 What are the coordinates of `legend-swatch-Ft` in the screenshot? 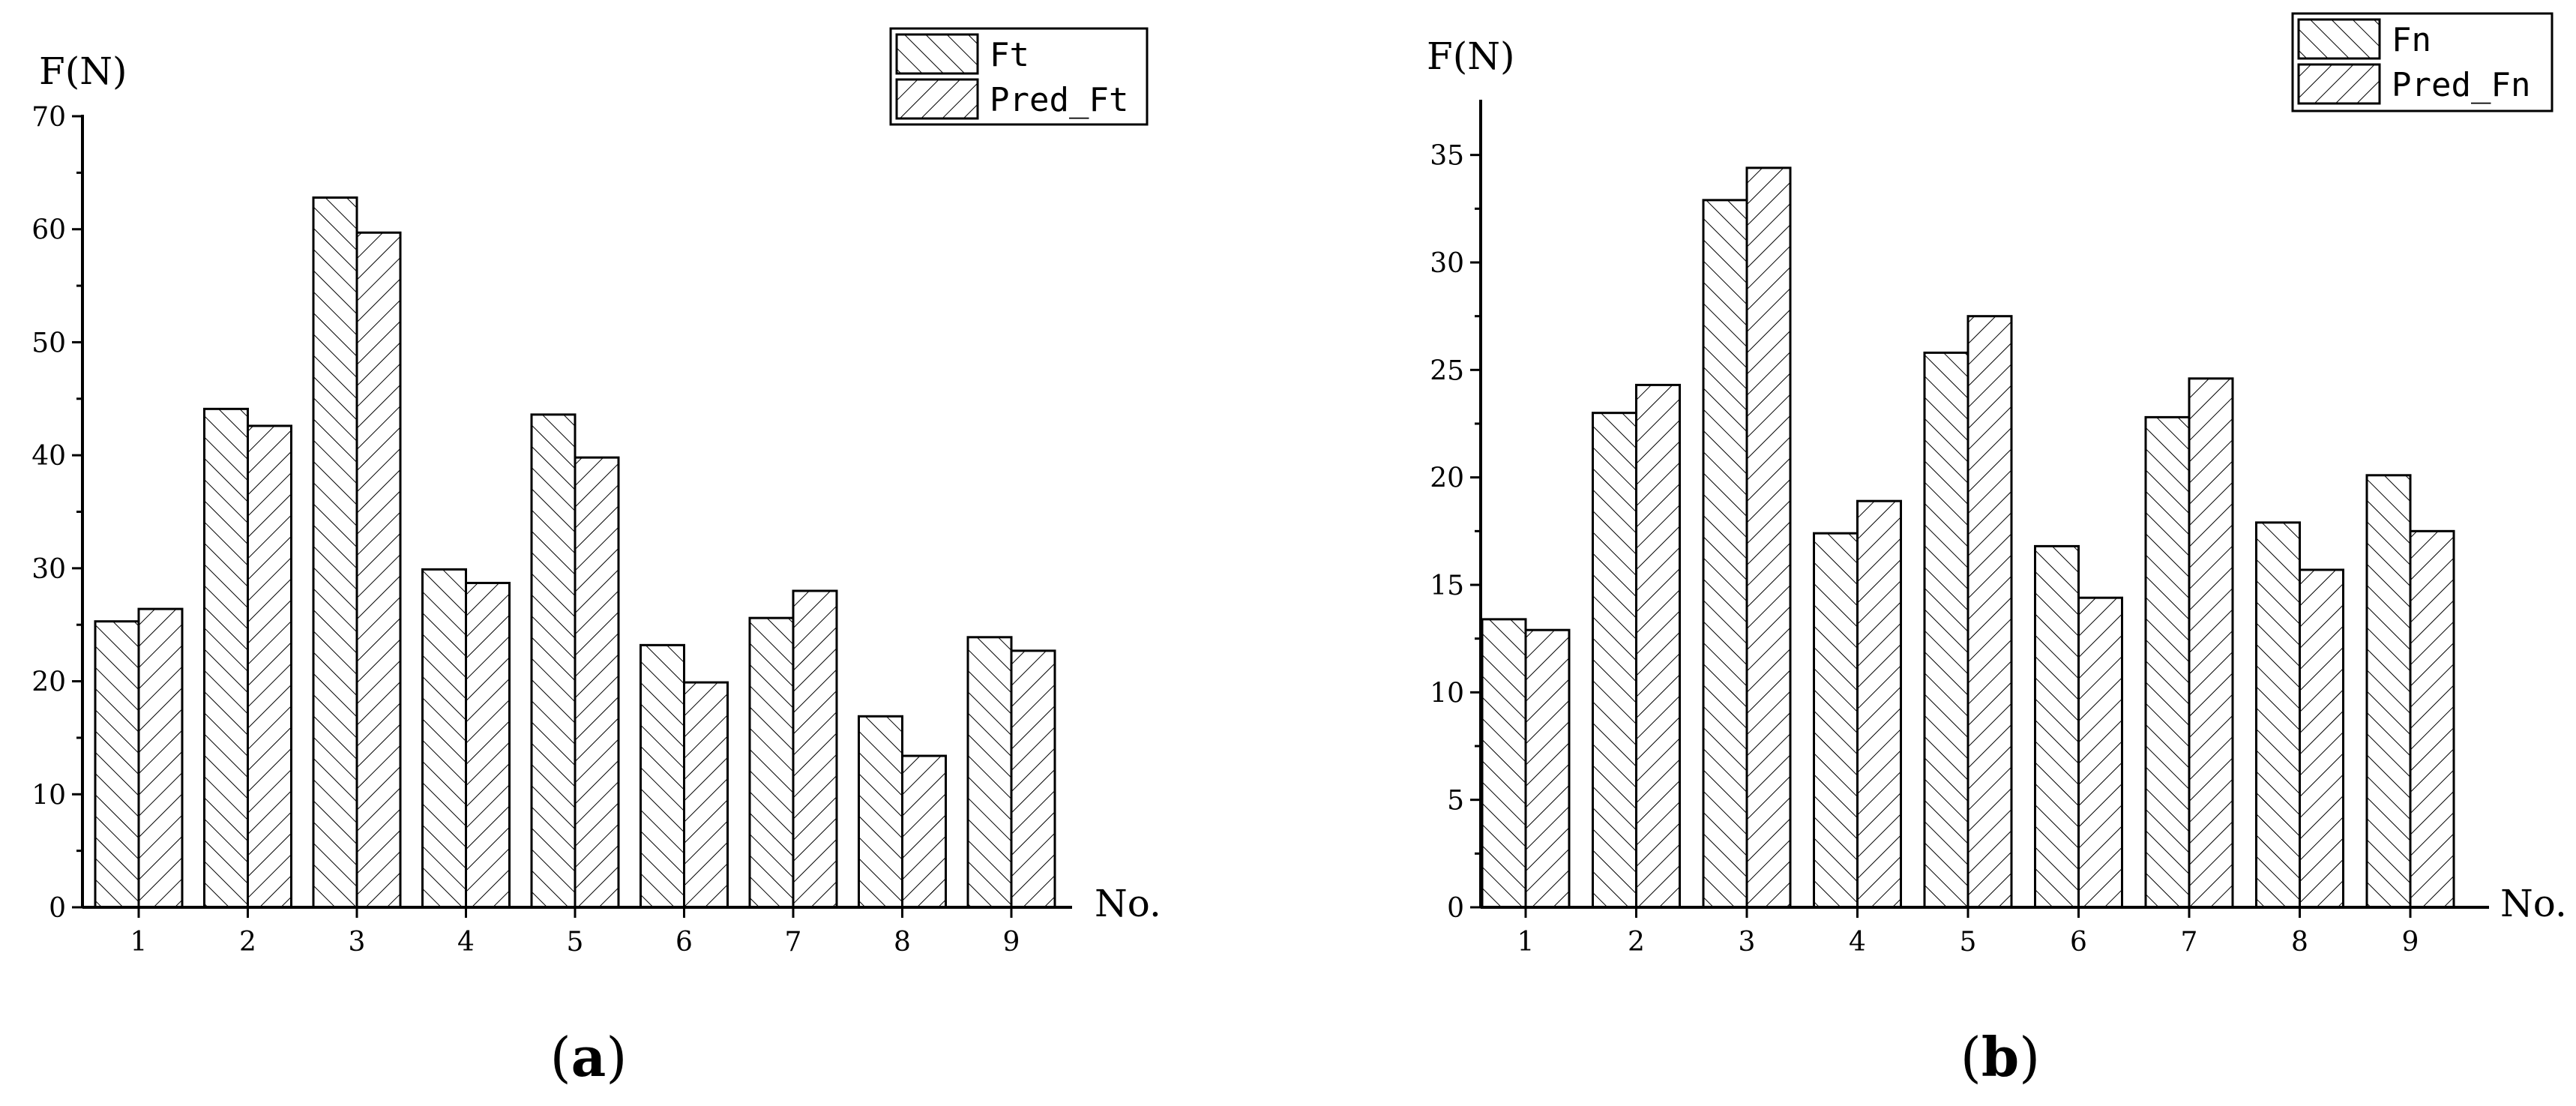 It's located at (937, 54).